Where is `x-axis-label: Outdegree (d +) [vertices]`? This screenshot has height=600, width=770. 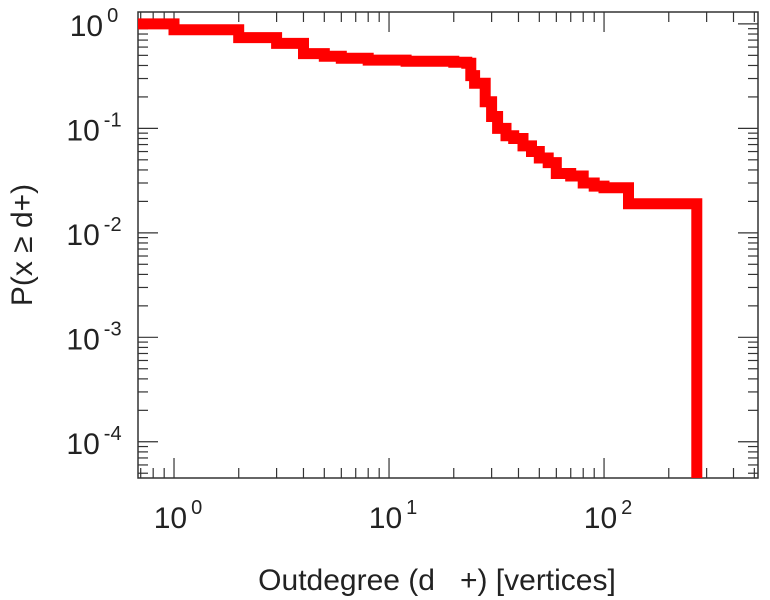 x-axis-label: Outdegree (d +) [vertices] is located at coordinates (437, 580).